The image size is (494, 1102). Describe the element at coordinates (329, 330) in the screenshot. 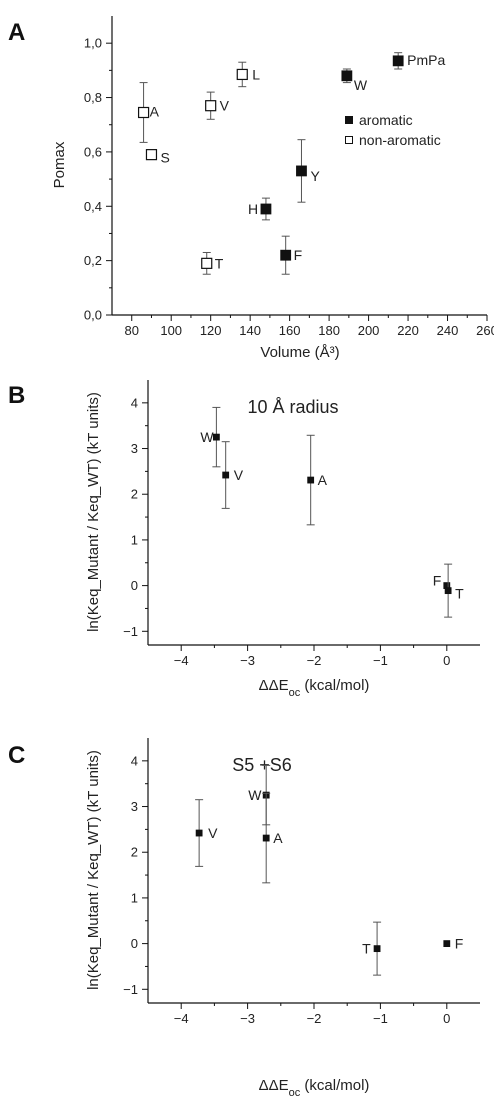

I see `x-tick-label: 180` at that location.